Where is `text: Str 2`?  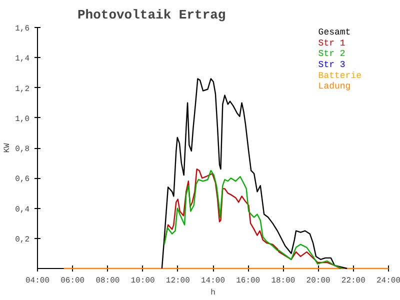 text: Str 2 is located at coordinates (332, 54).